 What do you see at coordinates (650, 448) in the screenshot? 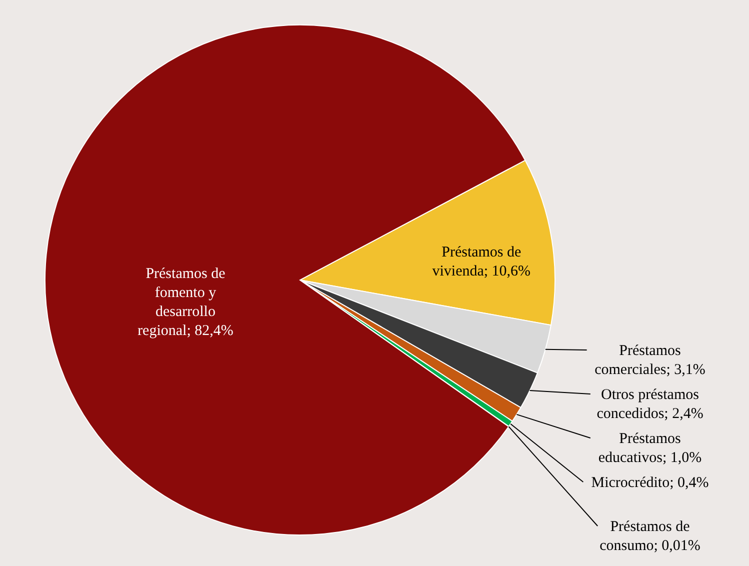
I see `slice-label: Préstamos educativos; 1,0%` at bounding box center [650, 448].